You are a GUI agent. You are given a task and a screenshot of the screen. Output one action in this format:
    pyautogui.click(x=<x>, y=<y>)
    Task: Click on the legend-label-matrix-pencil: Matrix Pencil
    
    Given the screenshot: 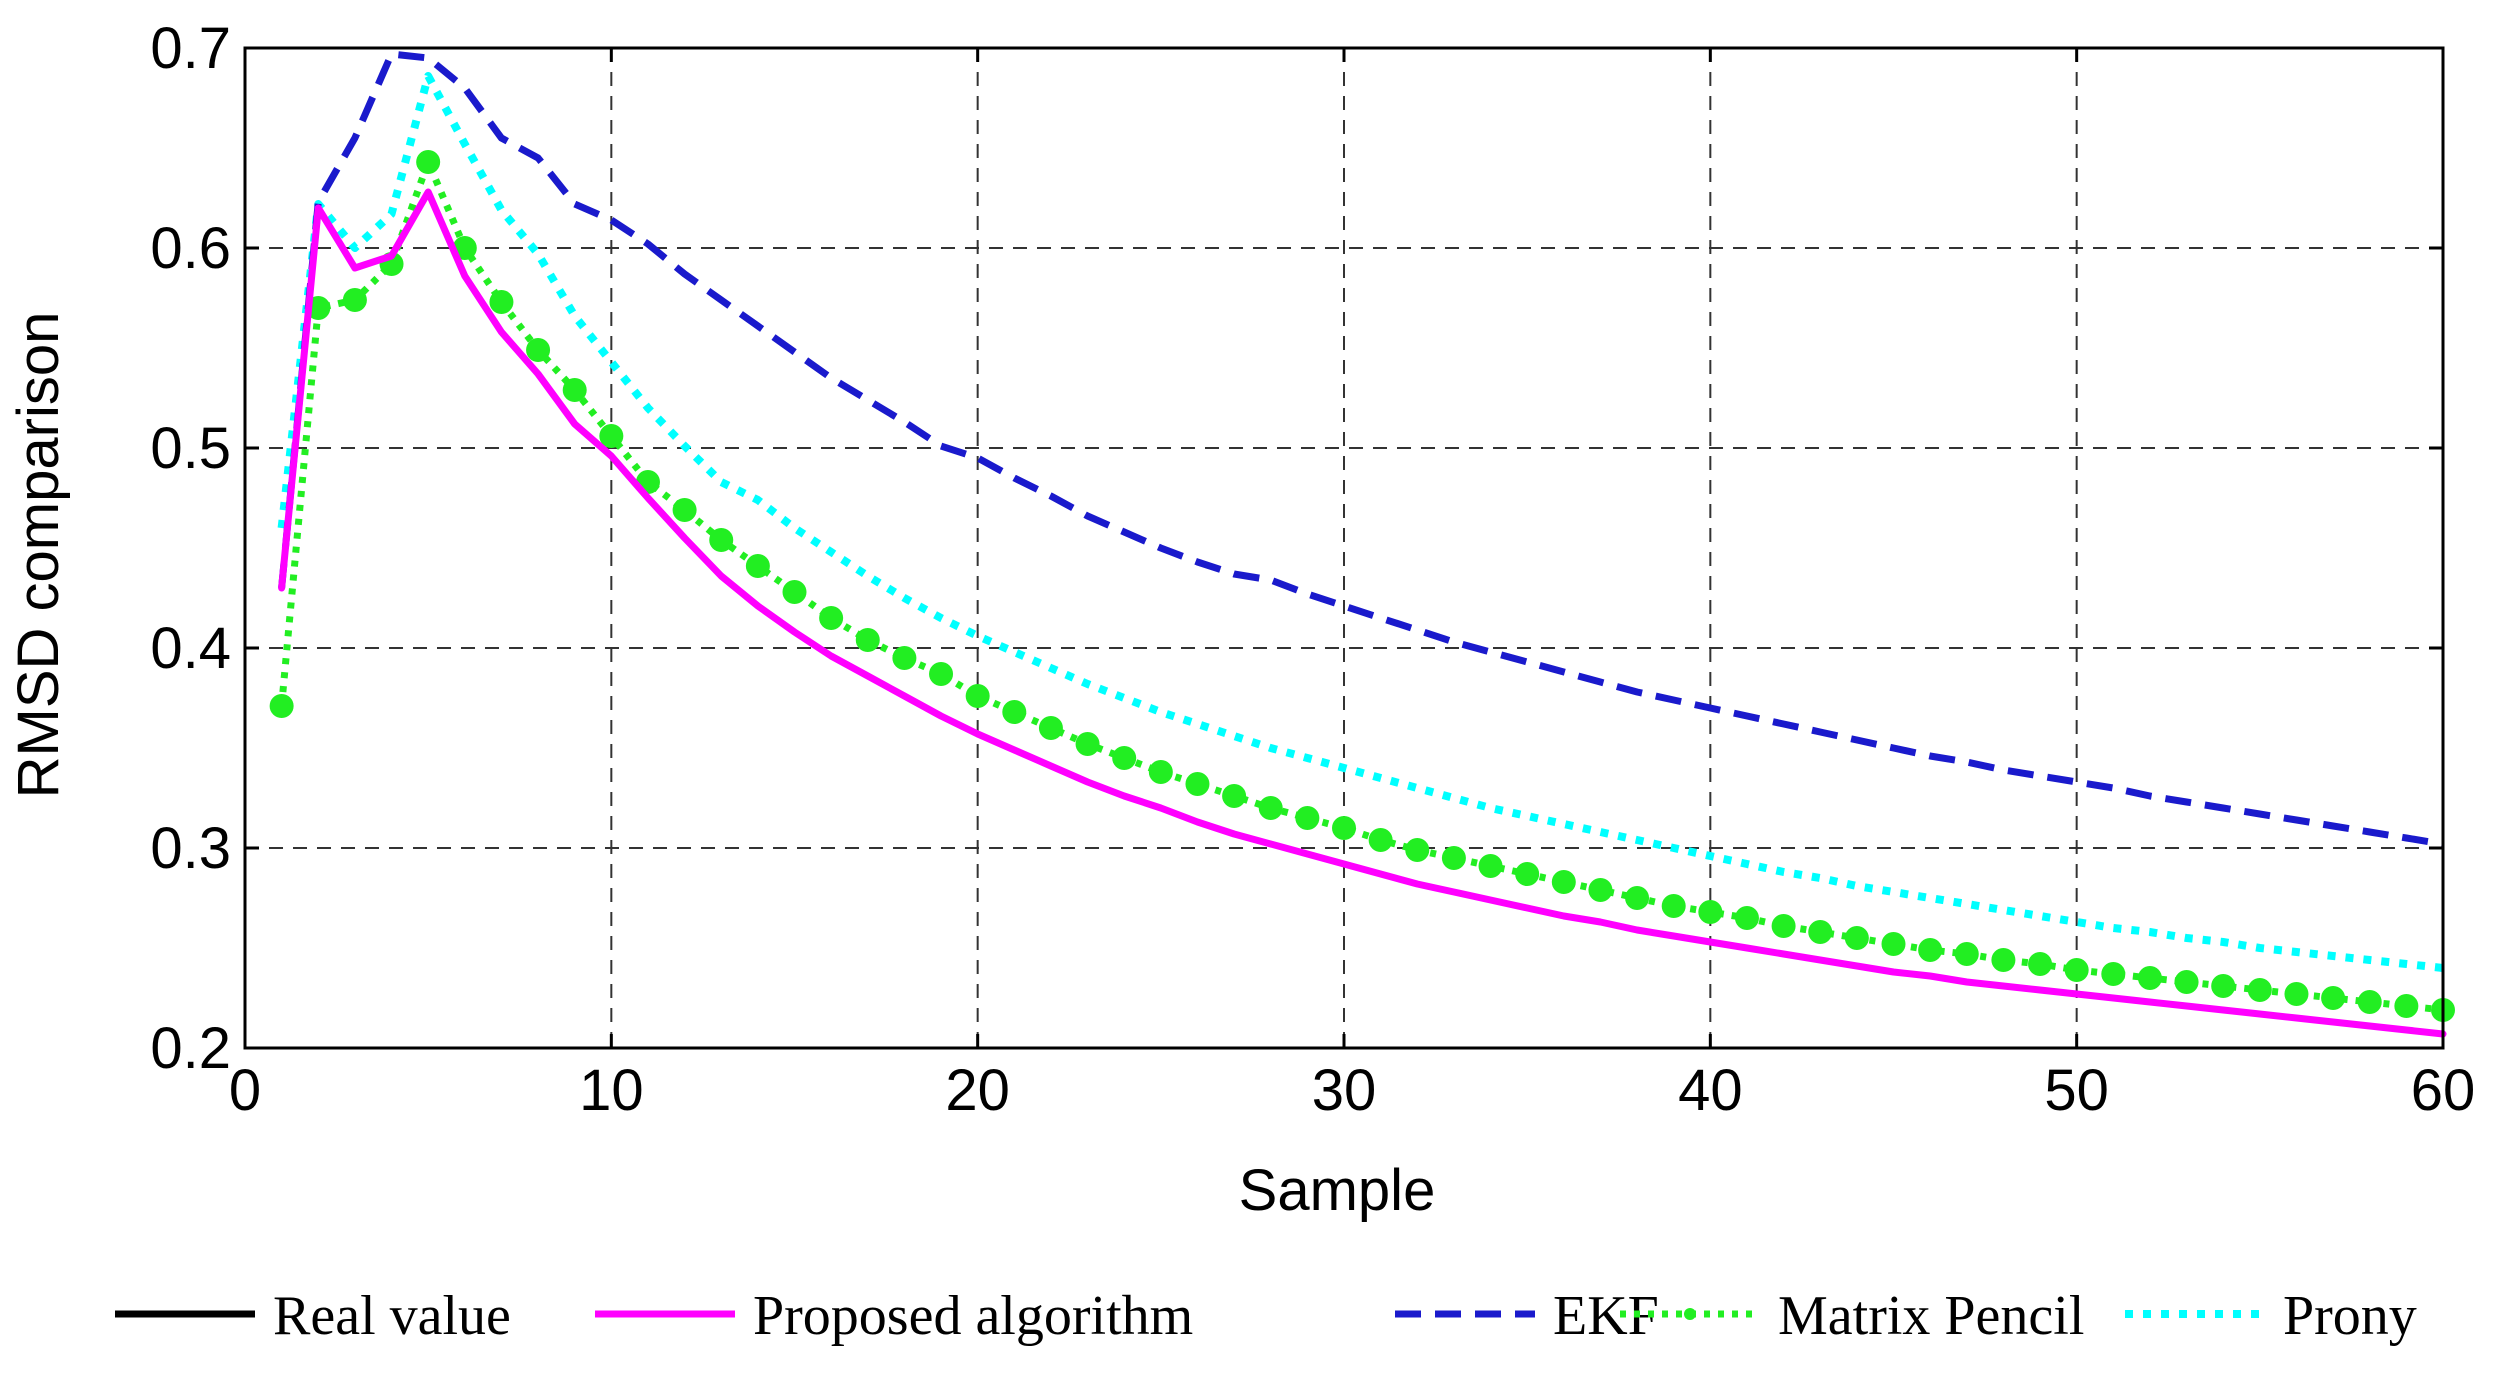 What is the action you would take?
    pyautogui.click(x=1931, y=1316)
    